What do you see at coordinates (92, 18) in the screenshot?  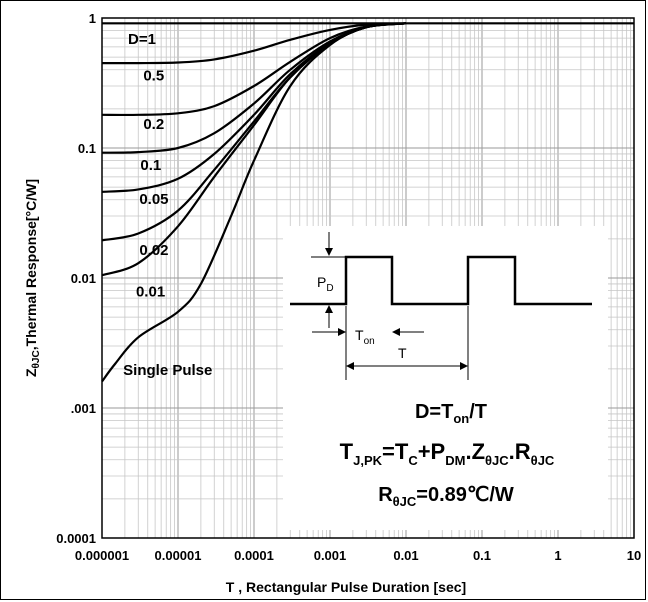 I see `y-tick-label: 1` at bounding box center [92, 18].